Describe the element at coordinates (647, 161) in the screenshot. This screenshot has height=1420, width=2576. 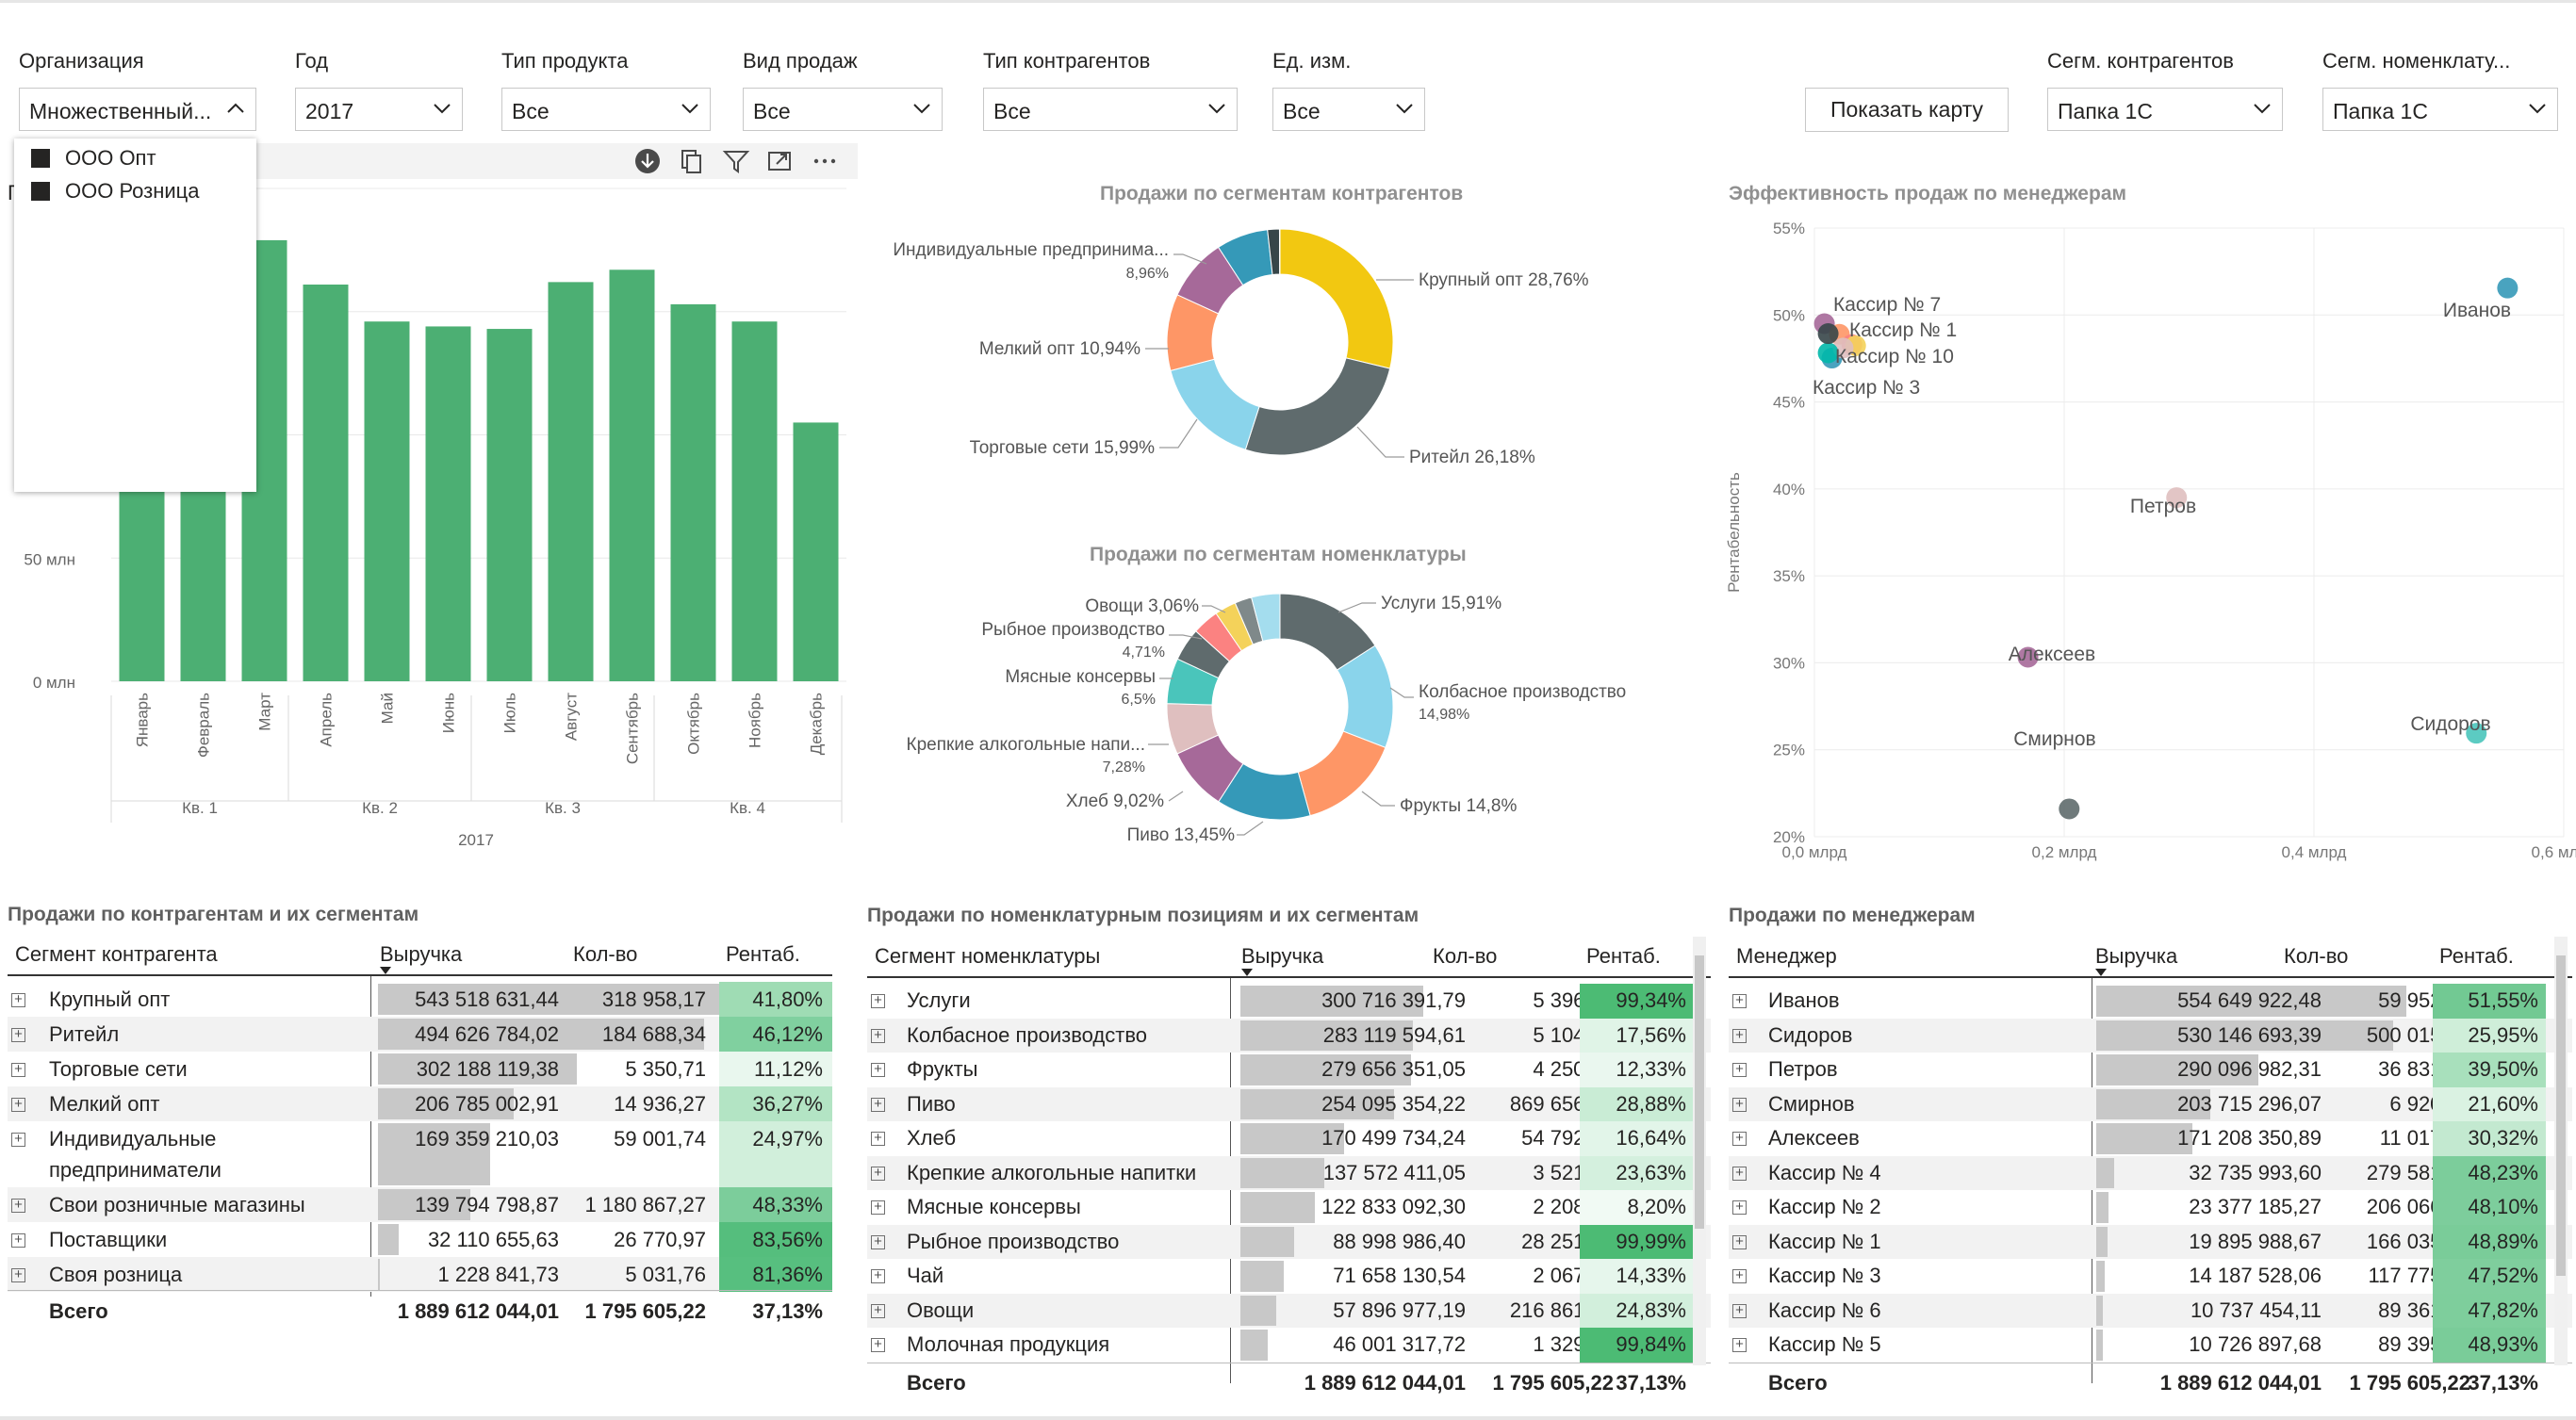
I see `download-icon` at that location.